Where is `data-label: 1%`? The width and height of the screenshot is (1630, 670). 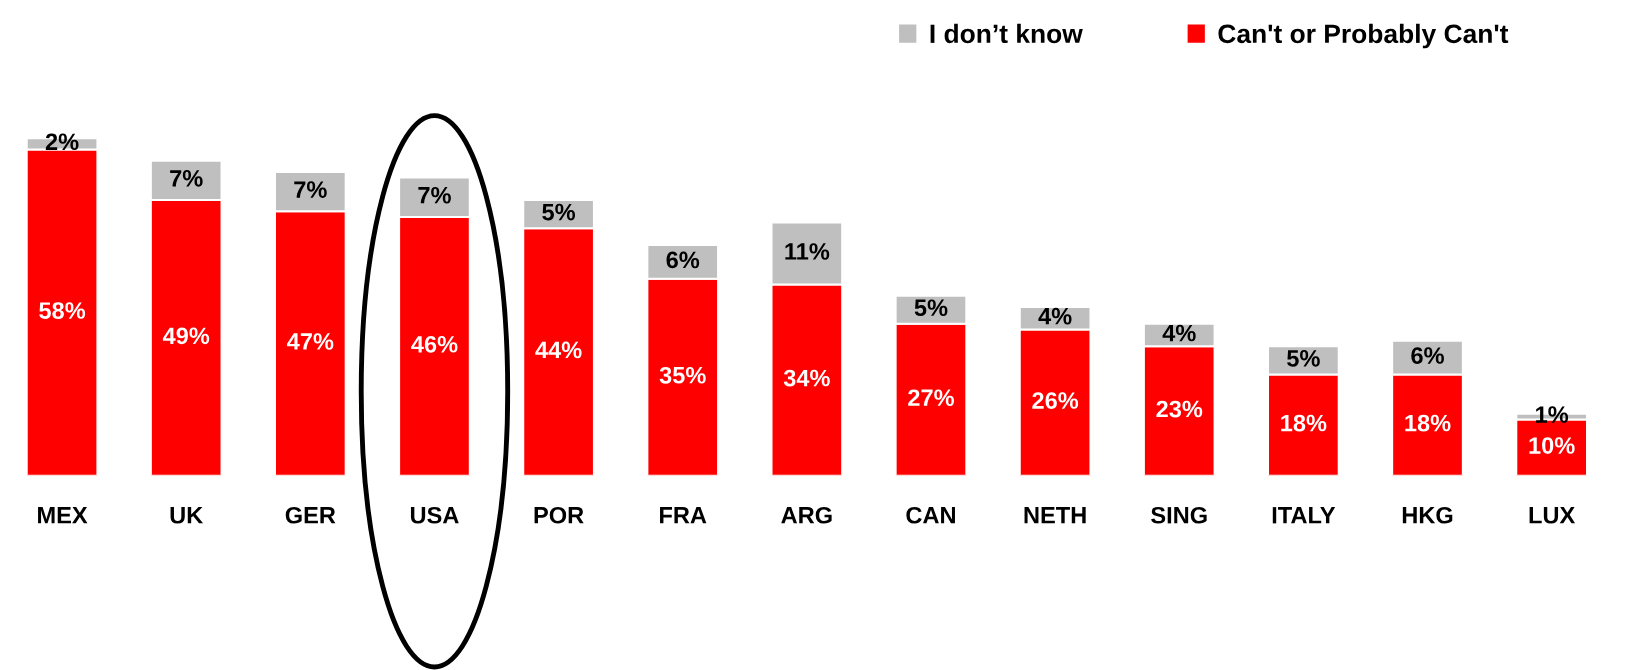 data-label: 1% is located at coordinates (1552, 414).